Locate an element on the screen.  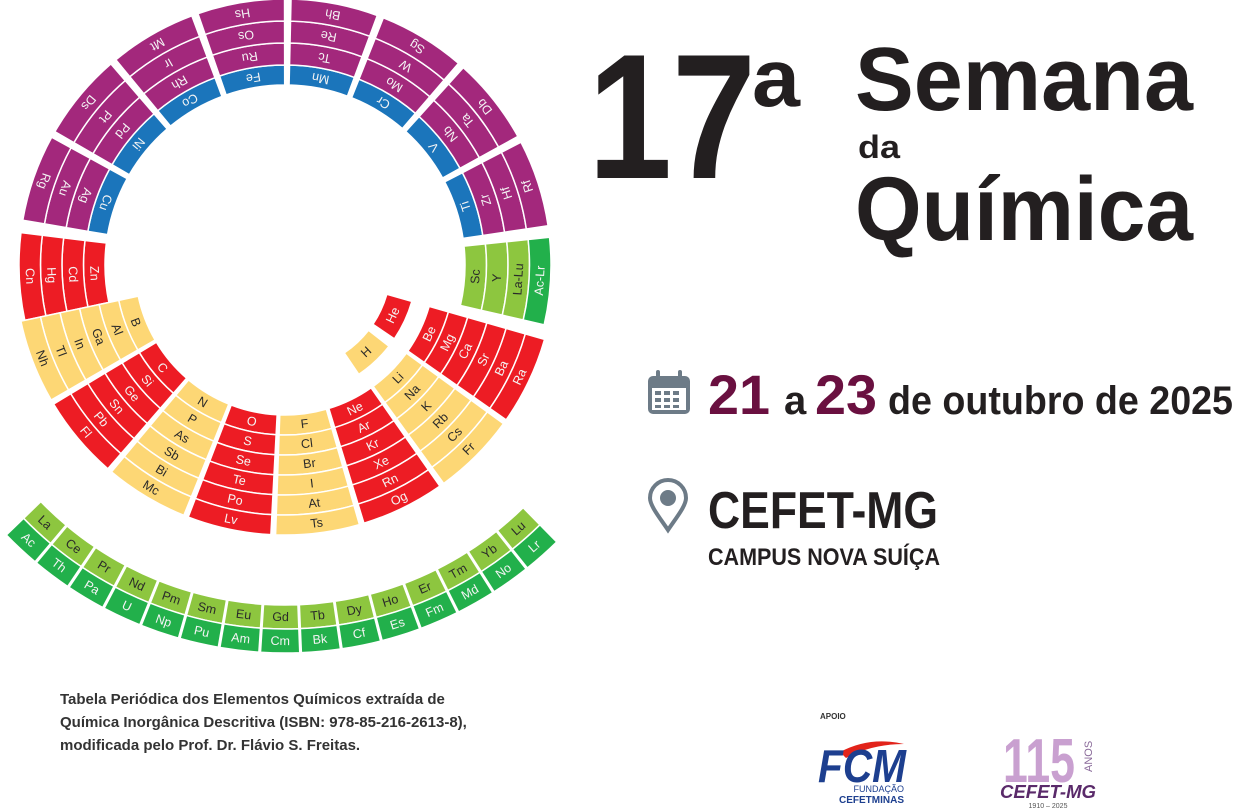
element-symbol: Pr is located at coordinates (104, 567).